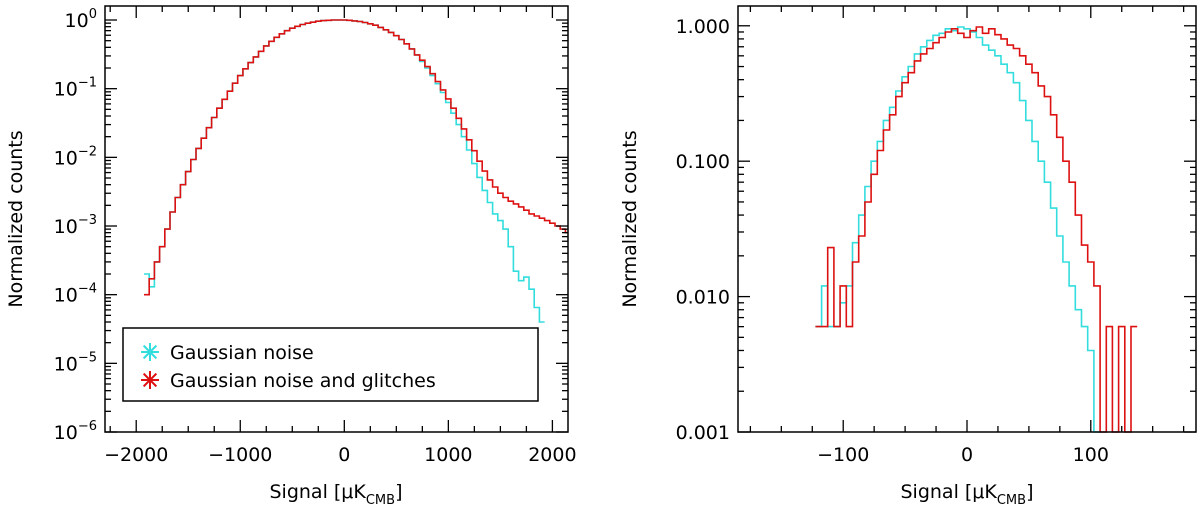 This screenshot has width=1200, height=515. Describe the element at coordinates (75, 156) in the screenshot. I see `y-tick-label: 10⁻²` at that location.